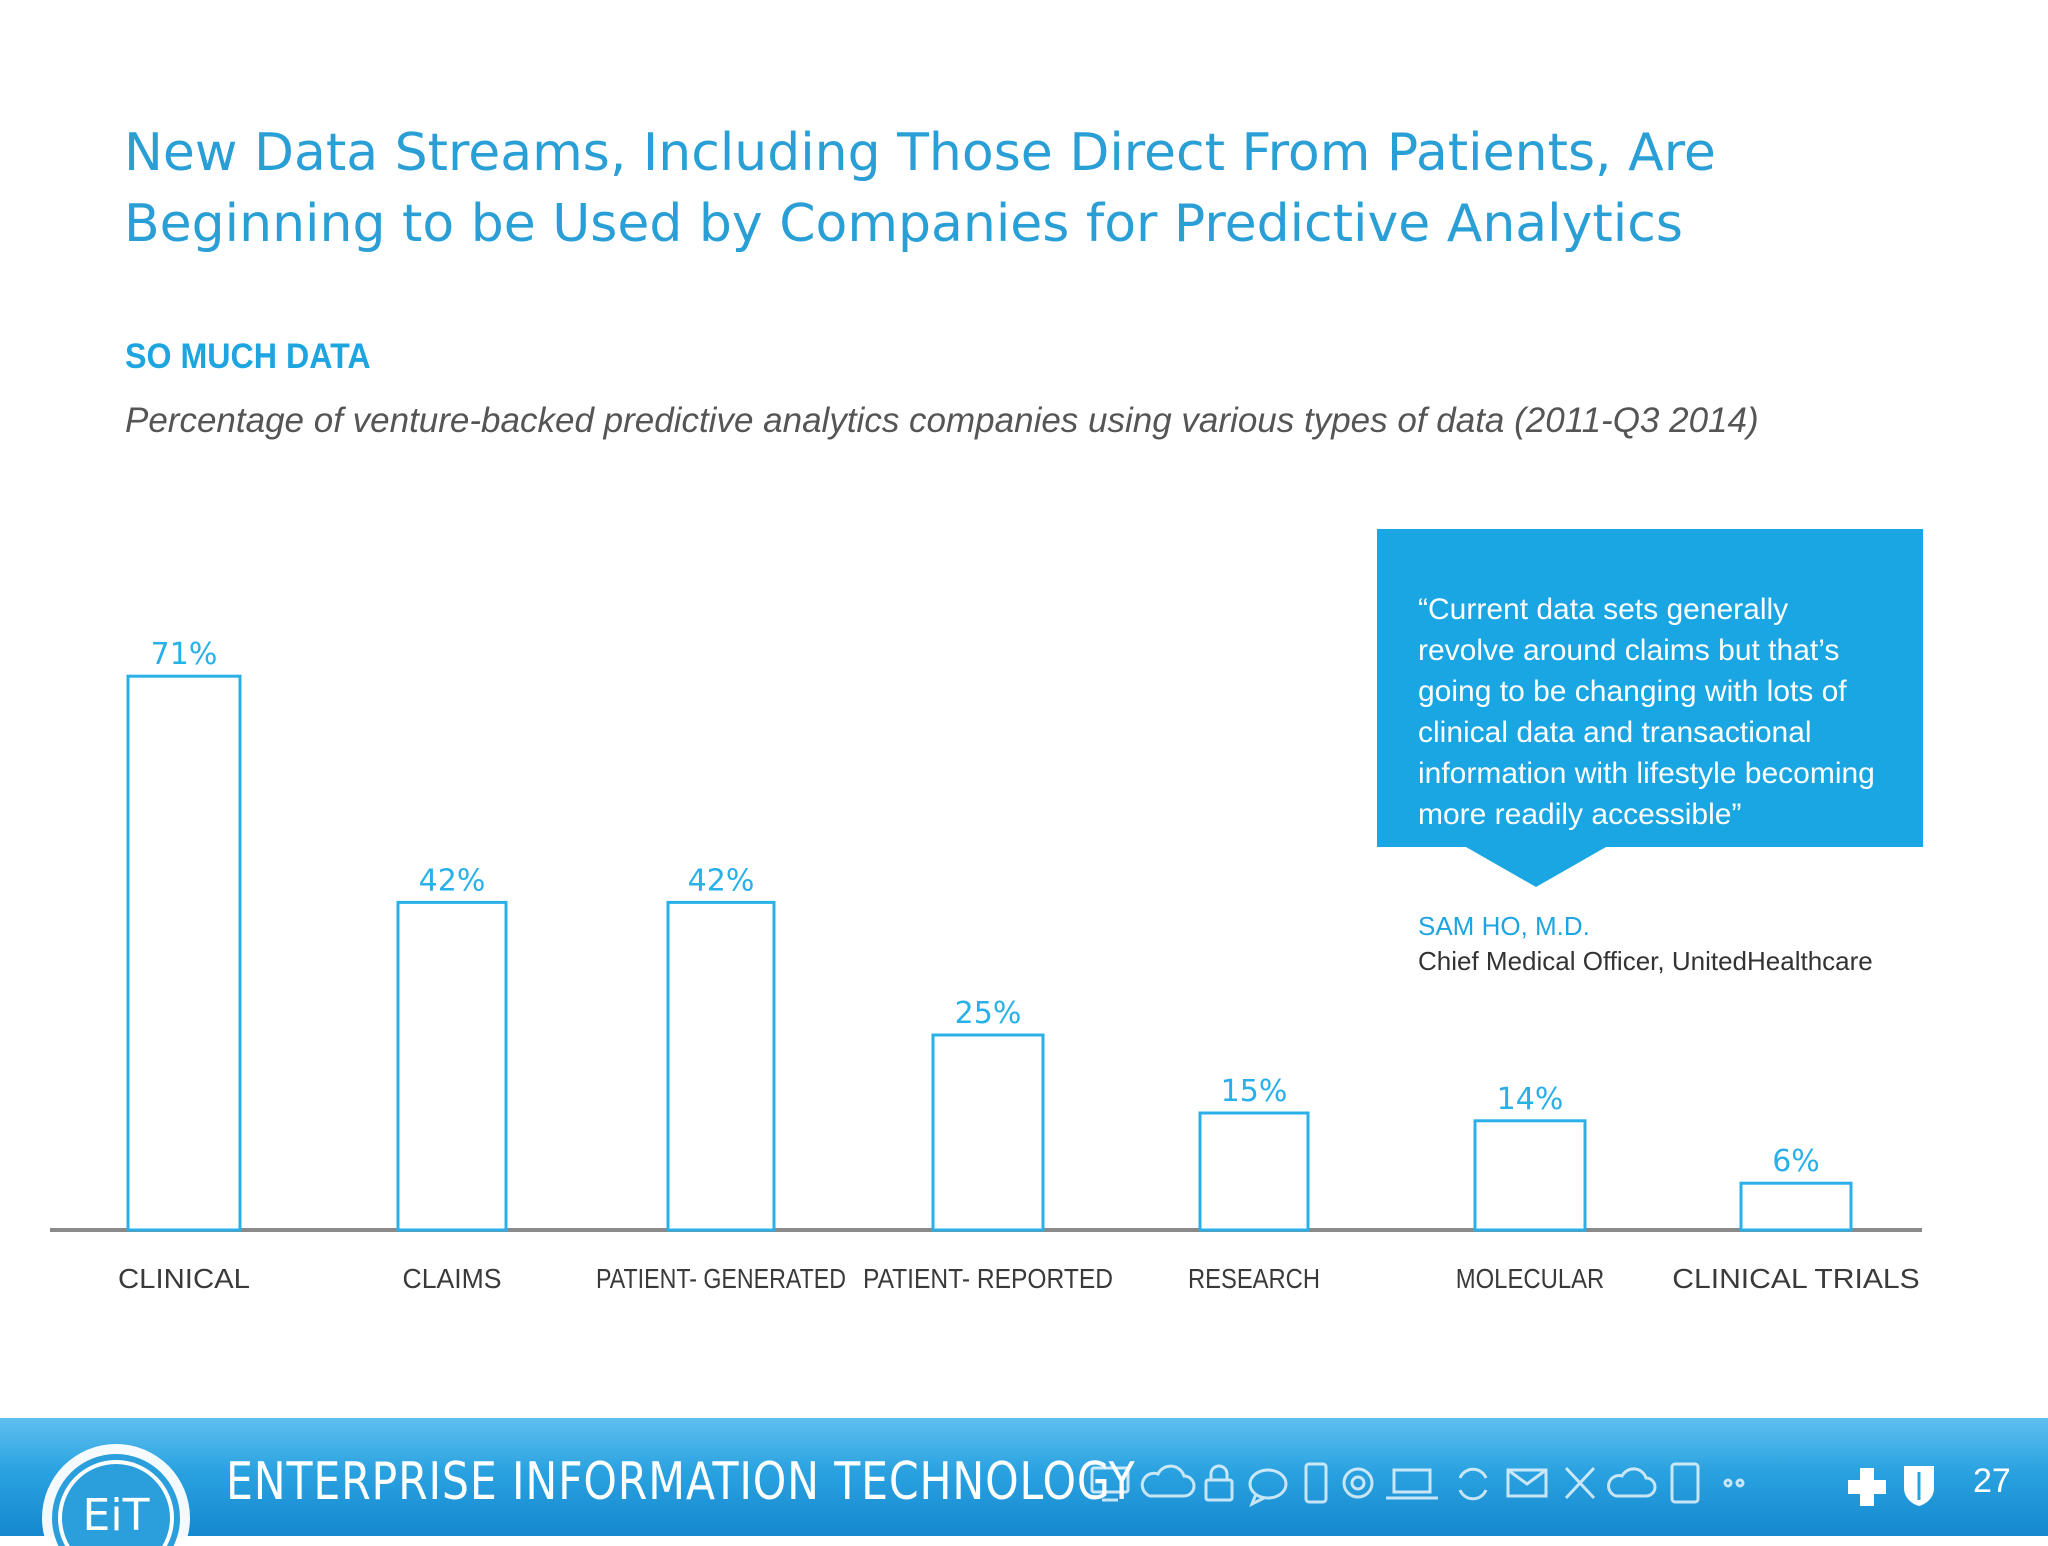 Image resolution: width=2048 pixels, height=1546 pixels. I want to click on gear-icon, so click(1358, 1483).